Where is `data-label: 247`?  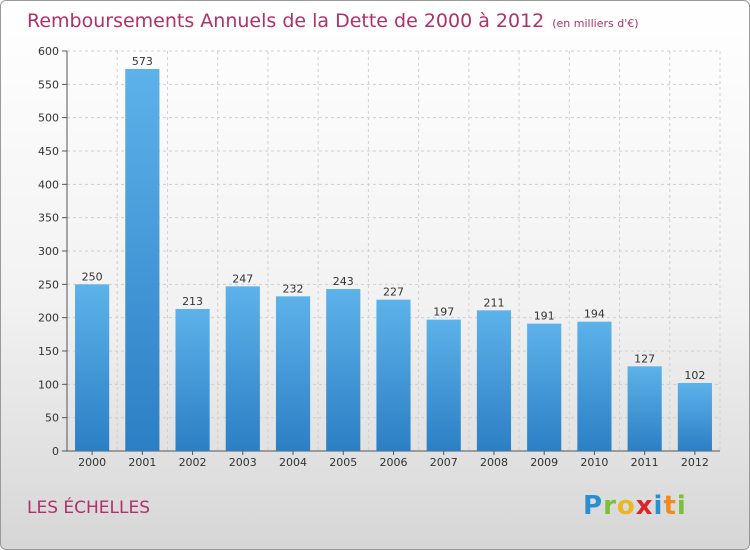
data-label: 247 is located at coordinates (242, 278).